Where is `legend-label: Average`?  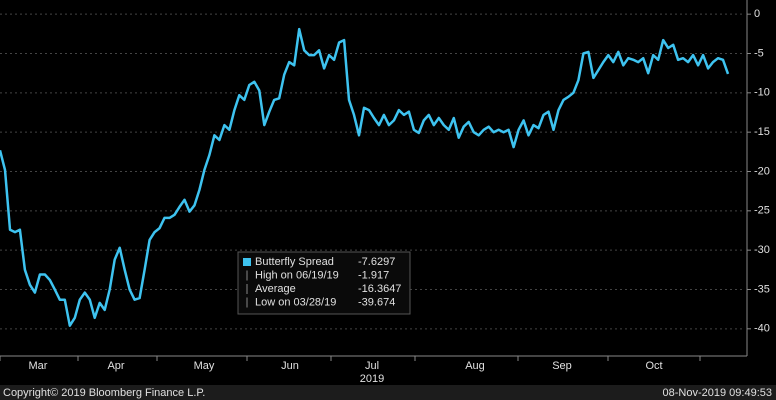 legend-label: Average is located at coordinates (275, 289).